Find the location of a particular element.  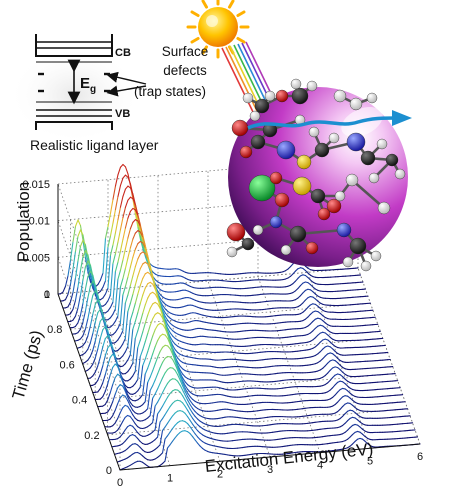

z-tick-label: 0.6 is located at coordinates (67, 365).